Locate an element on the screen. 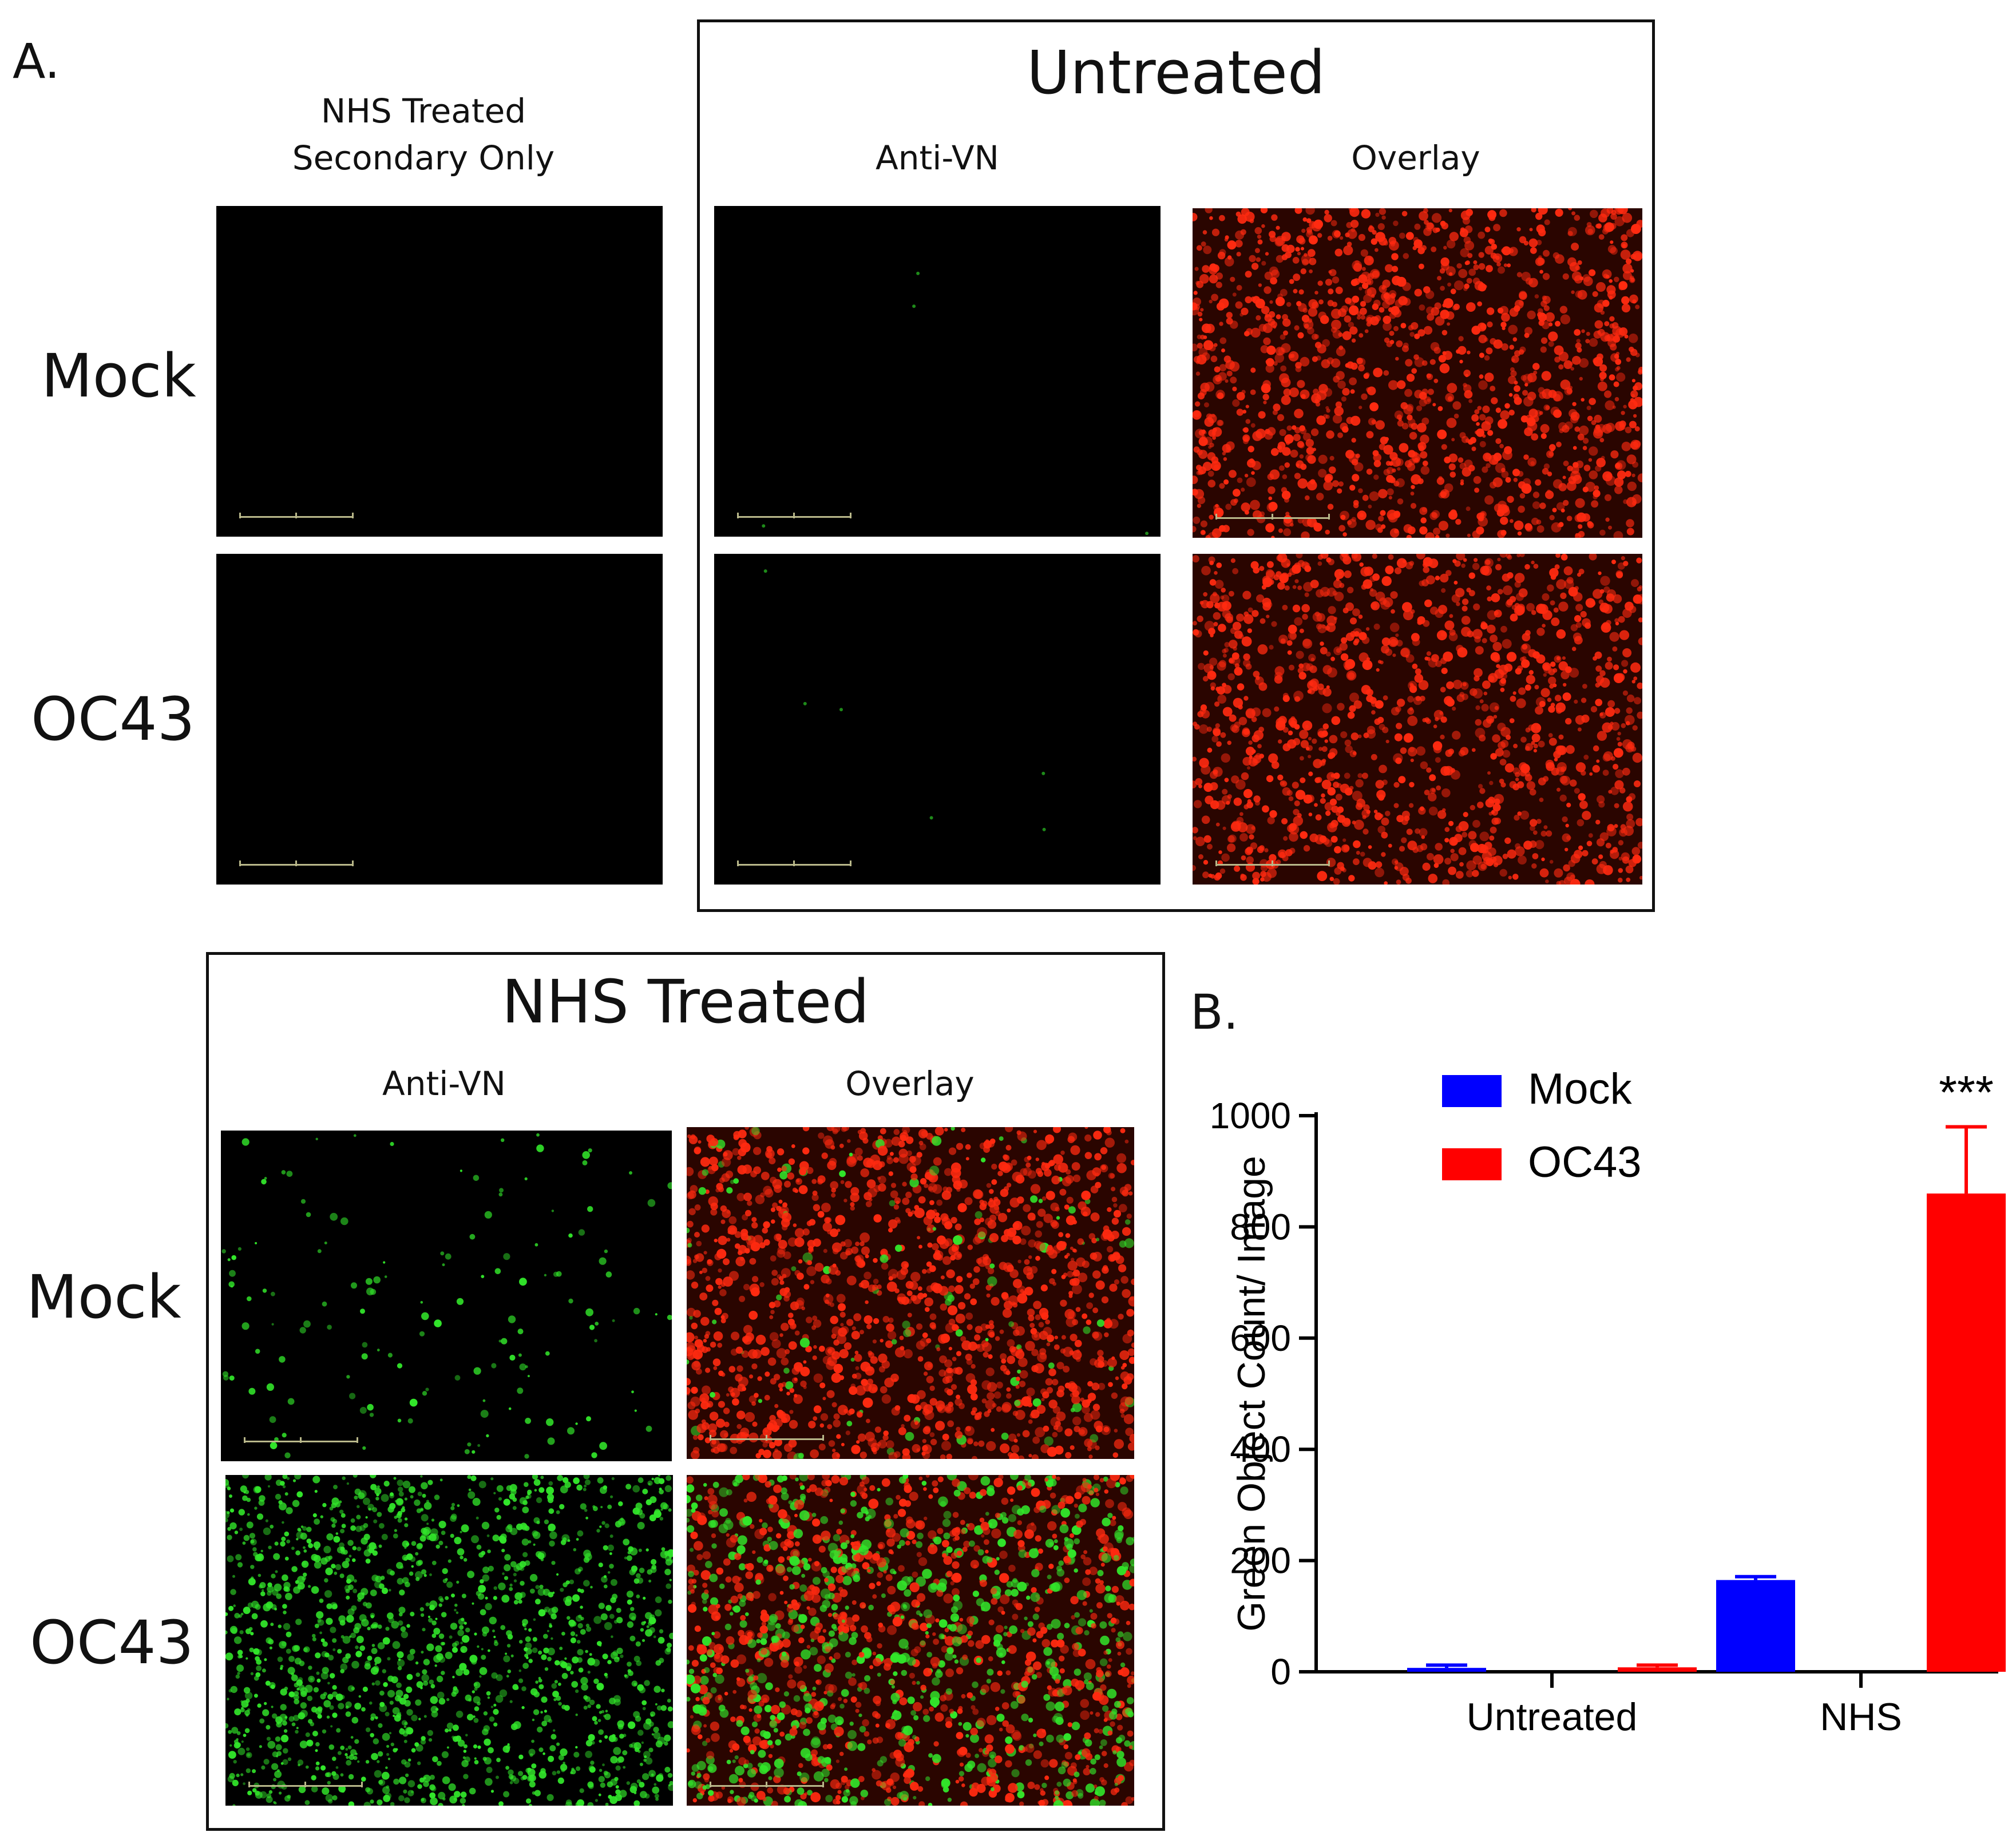 The image size is (2012, 1848). y-axis-label: Green Object Count/ Image is located at coordinates (1251, 1394).